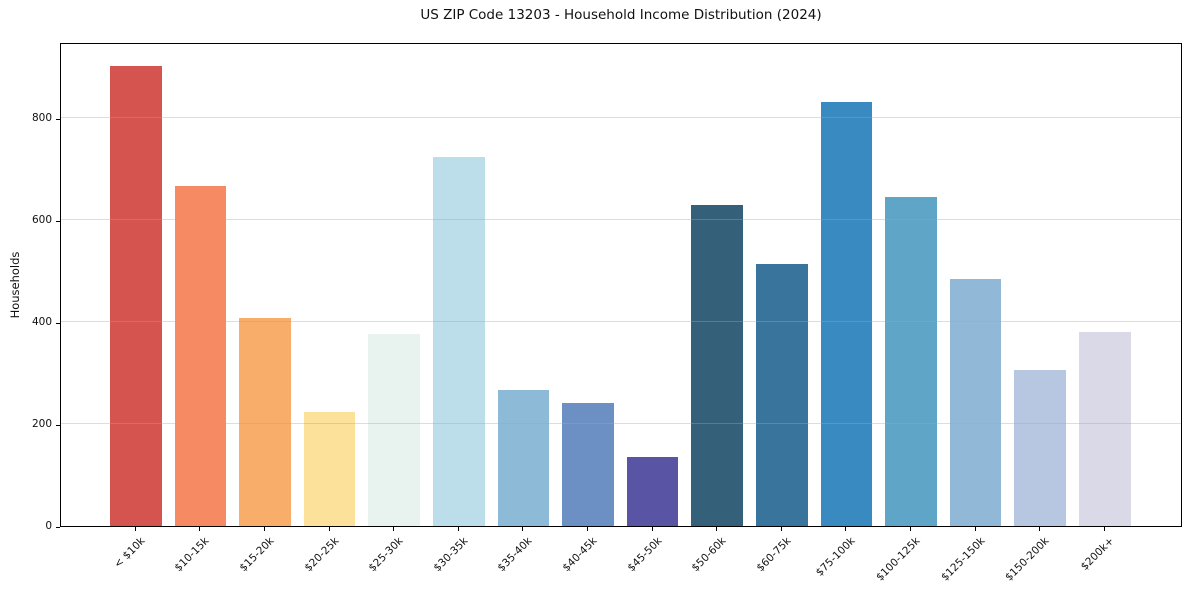  What do you see at coordinates (41, 424) in the screenshot?
I see `y-tick-label: 200` at bounding box center [41, 424].